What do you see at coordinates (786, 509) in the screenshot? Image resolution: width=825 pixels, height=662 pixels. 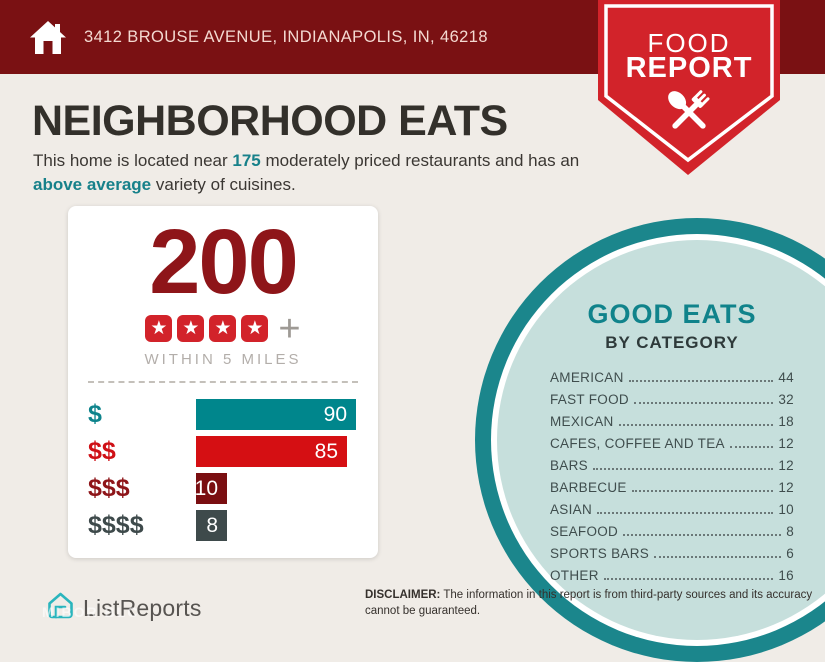 I see `category-count: 10` at bounding box center [786, 509].